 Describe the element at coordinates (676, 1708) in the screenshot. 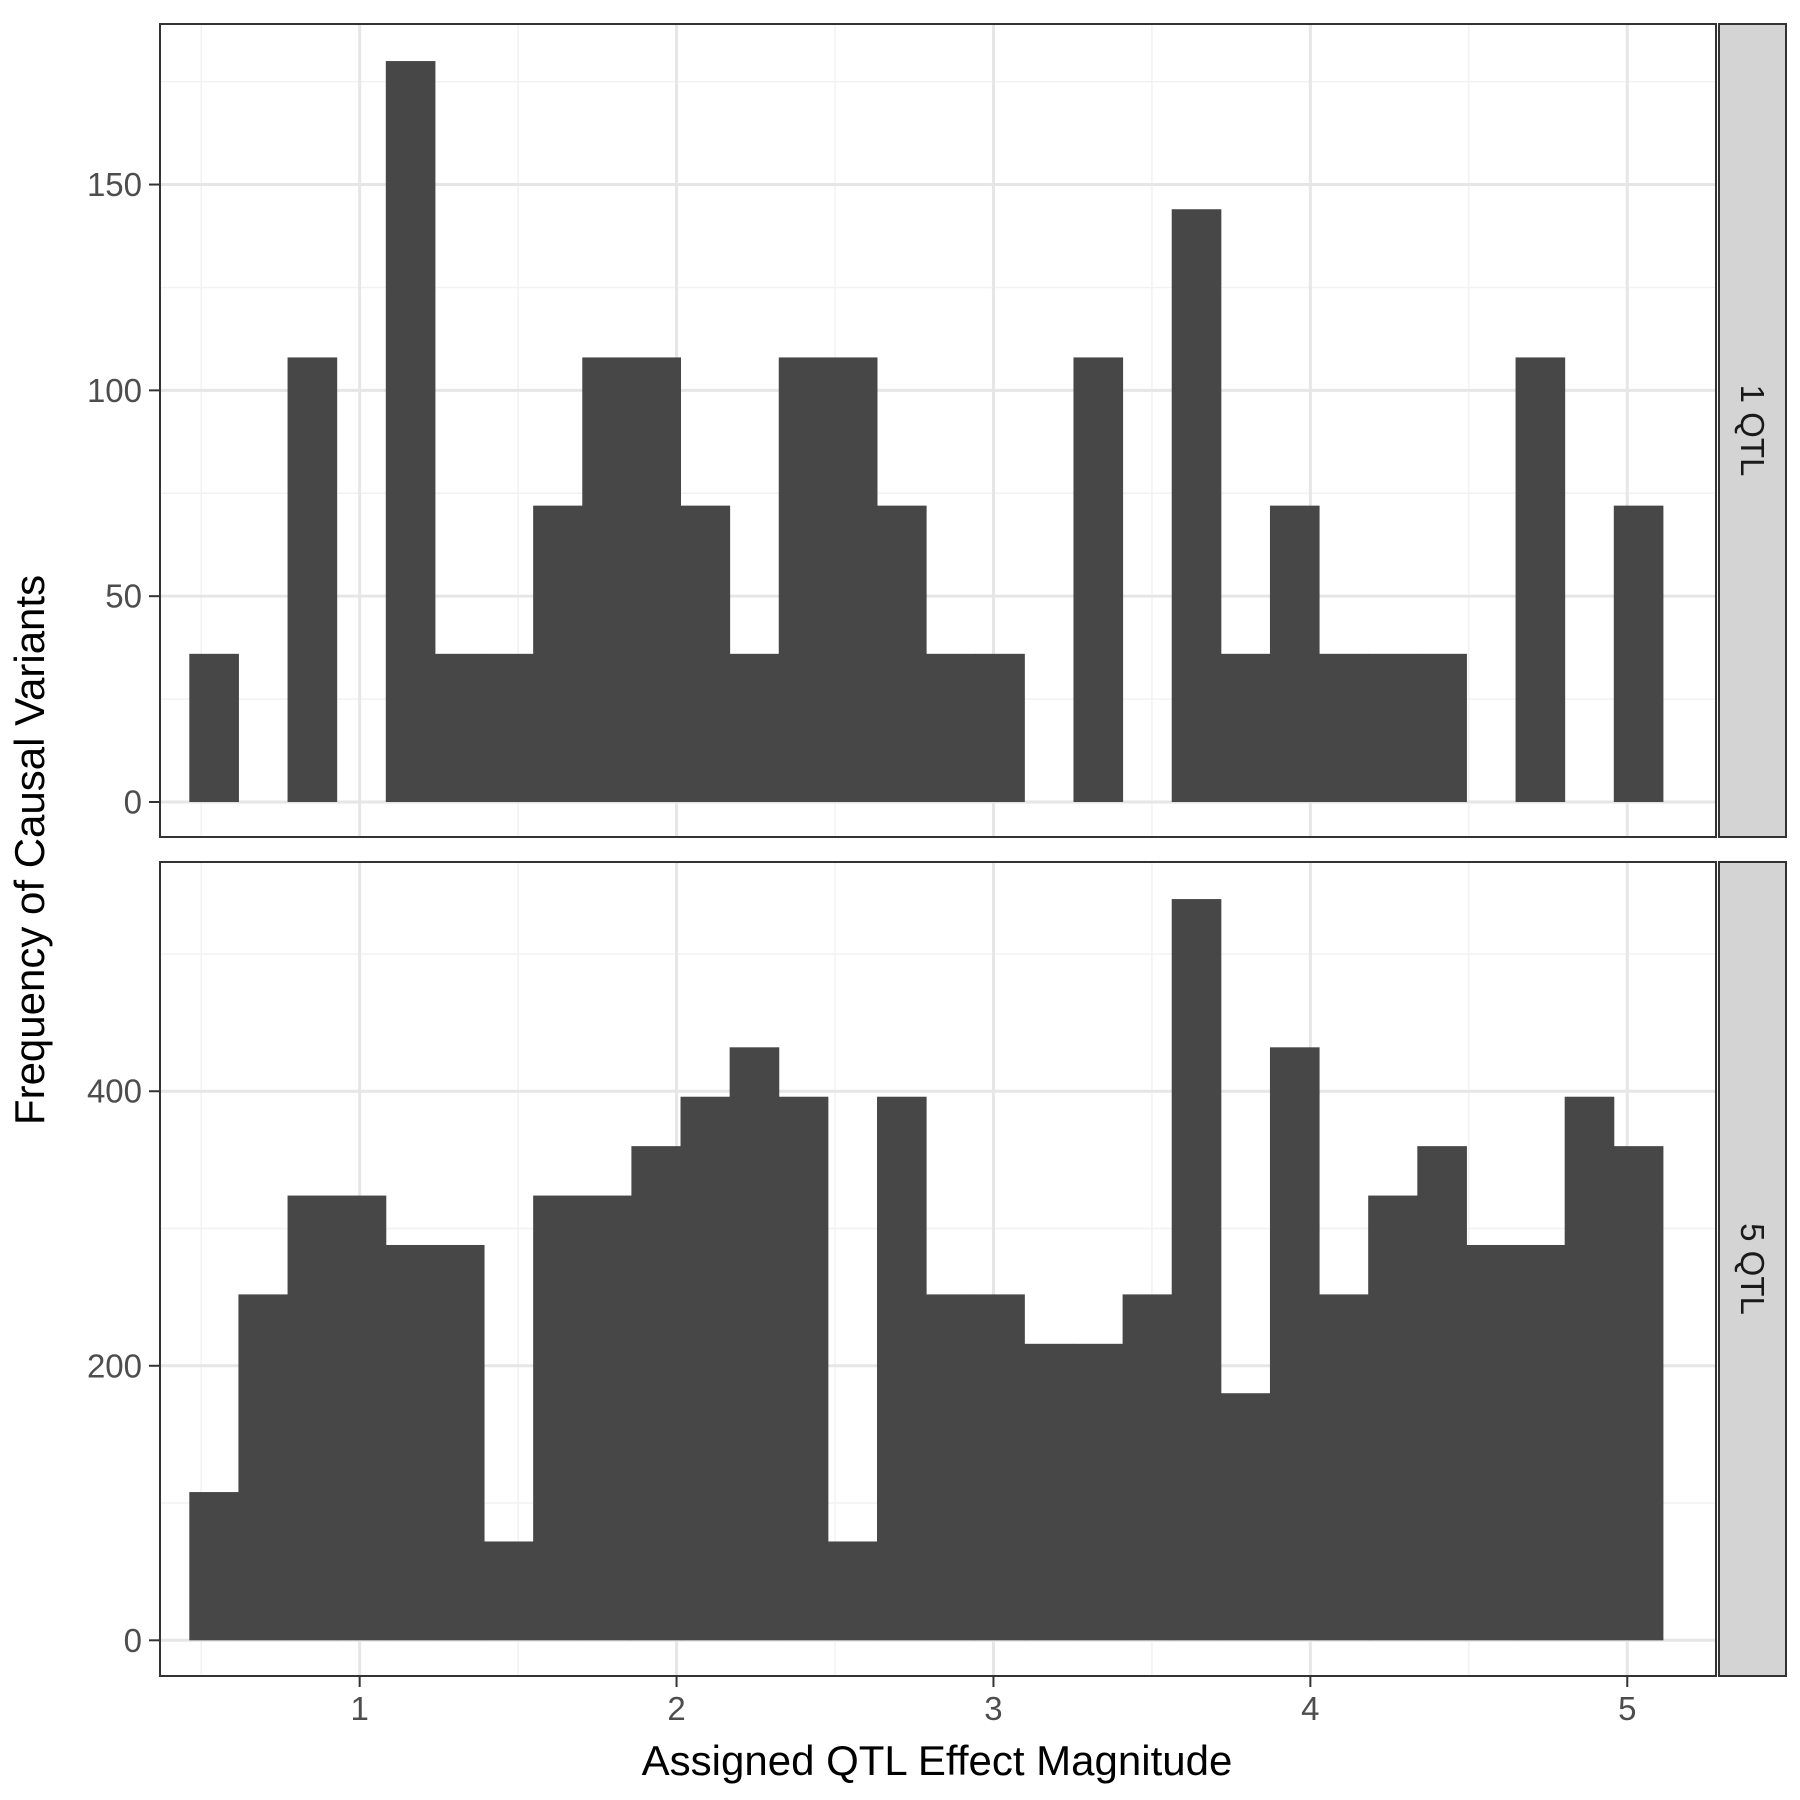

I see `x-tick-label: 2` at that location.